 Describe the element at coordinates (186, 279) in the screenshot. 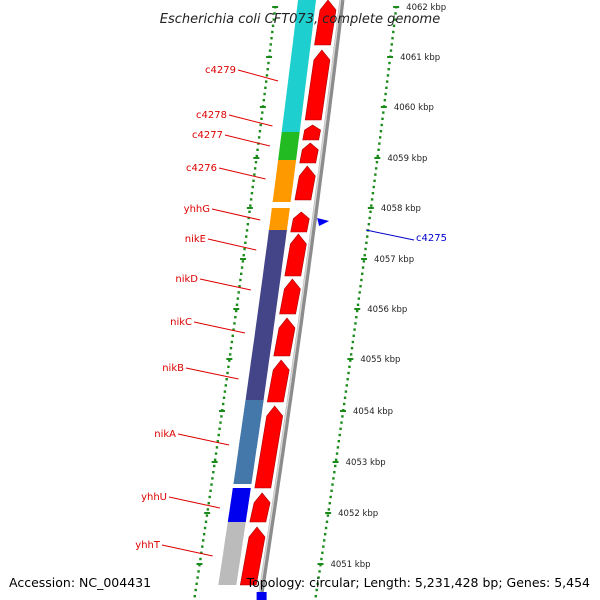

I see `gene-label-nikd: nikD` at that location.